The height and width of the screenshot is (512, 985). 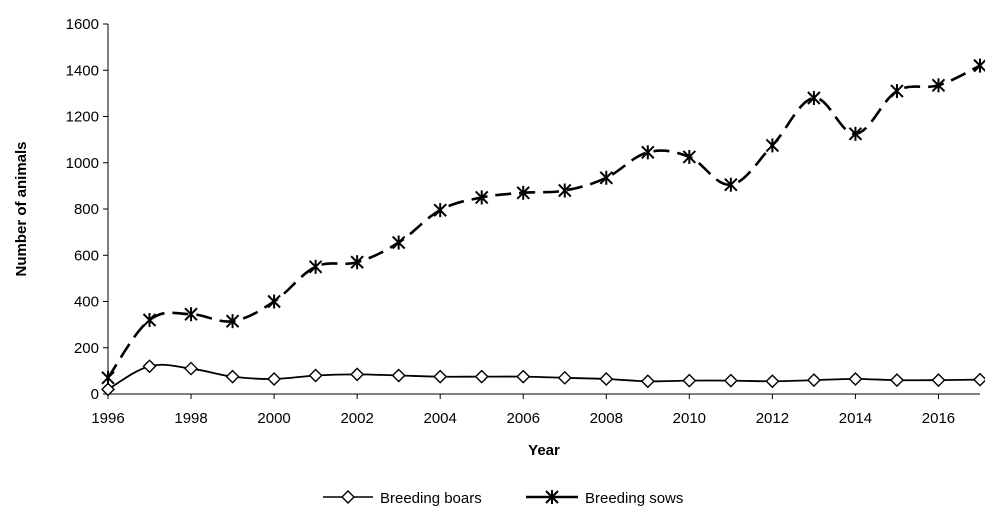 I want to click on y-tick-group: 0 200 400 600 800 1000 1200 1400 1600, so click(x=87, y=209).